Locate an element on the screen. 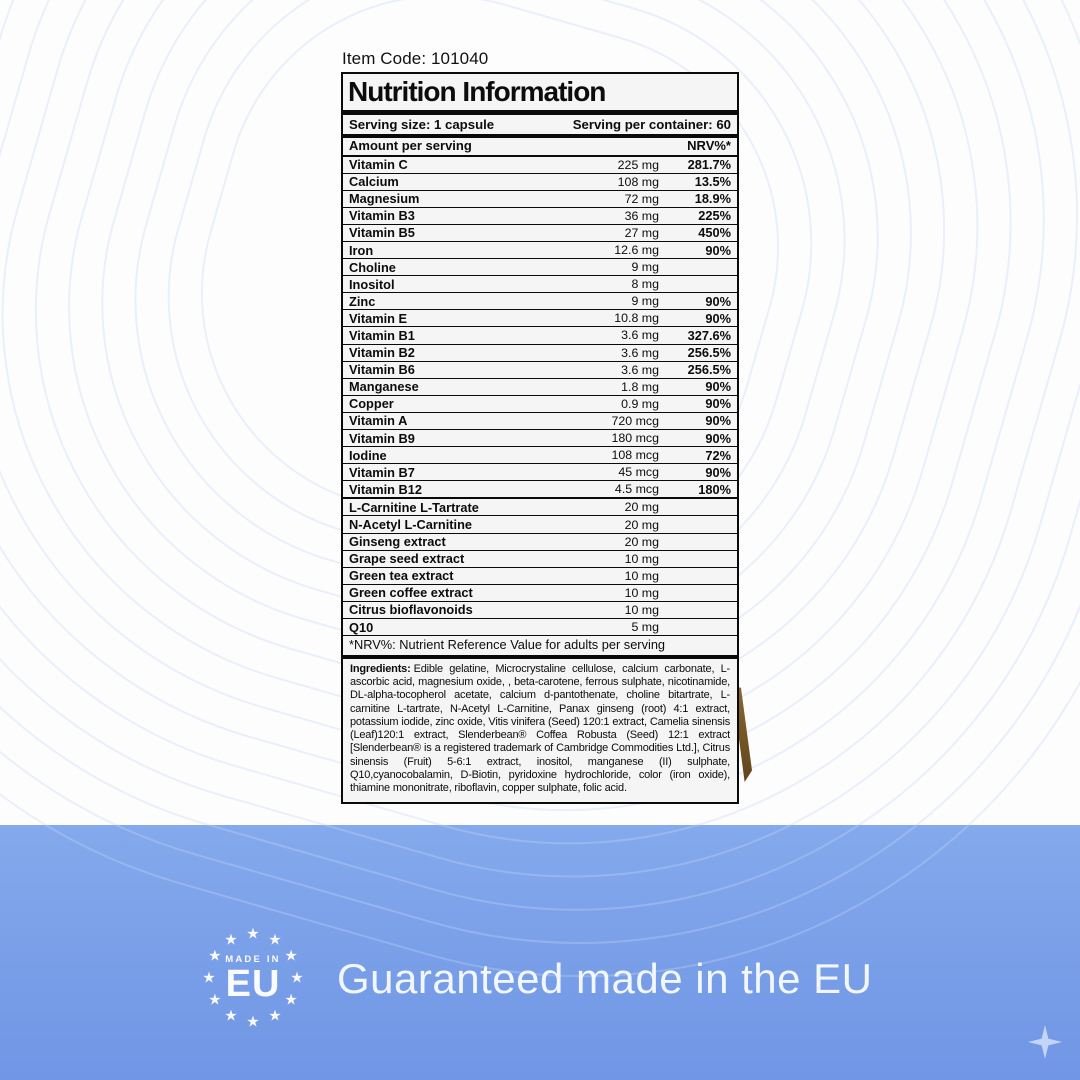  nutrient-name: Grape seed extract is located at coordinates (407, 559).